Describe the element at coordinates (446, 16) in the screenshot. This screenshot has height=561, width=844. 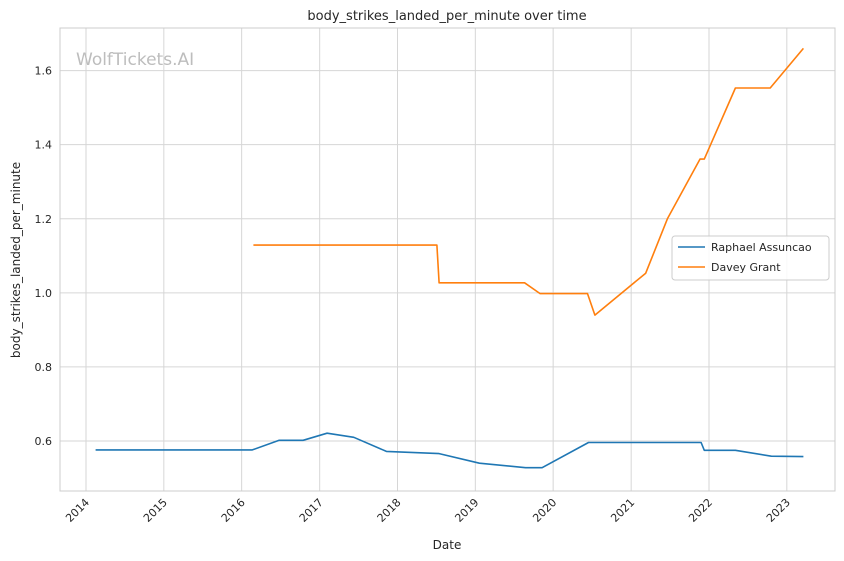
I see `chart-title: body_strikes_landed_per_minute over time` at that location.